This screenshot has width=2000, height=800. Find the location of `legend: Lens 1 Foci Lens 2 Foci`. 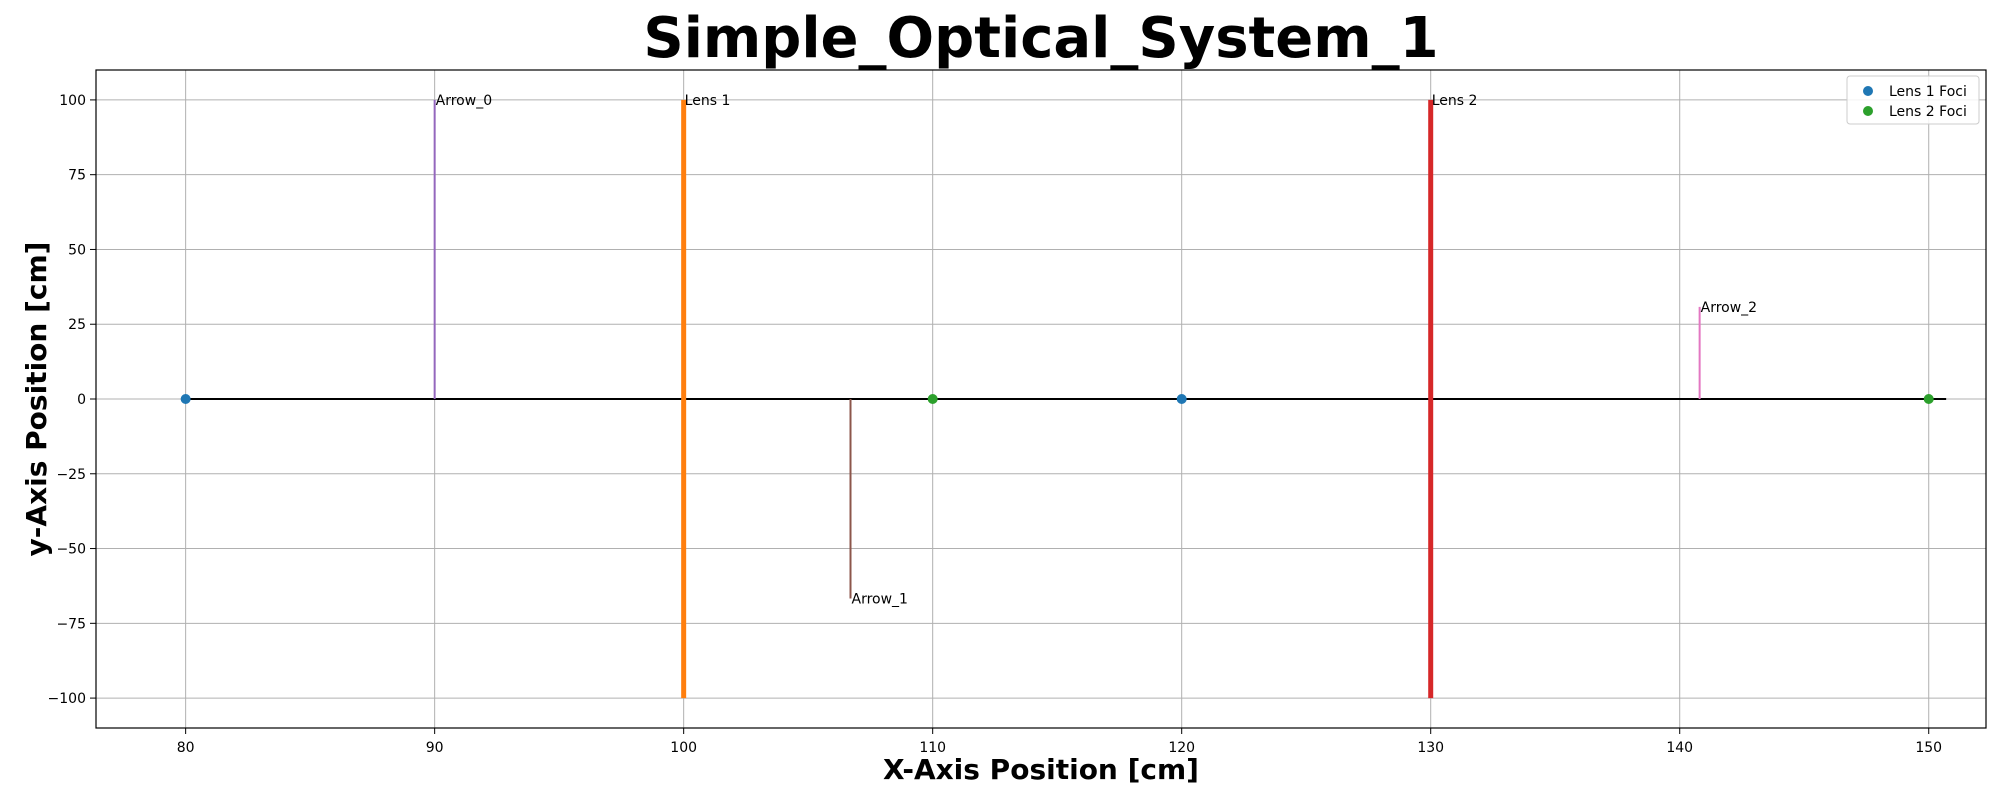

legend: Lens 1 Foci Lens 2 Foci is located at coordinates (1913, 100).